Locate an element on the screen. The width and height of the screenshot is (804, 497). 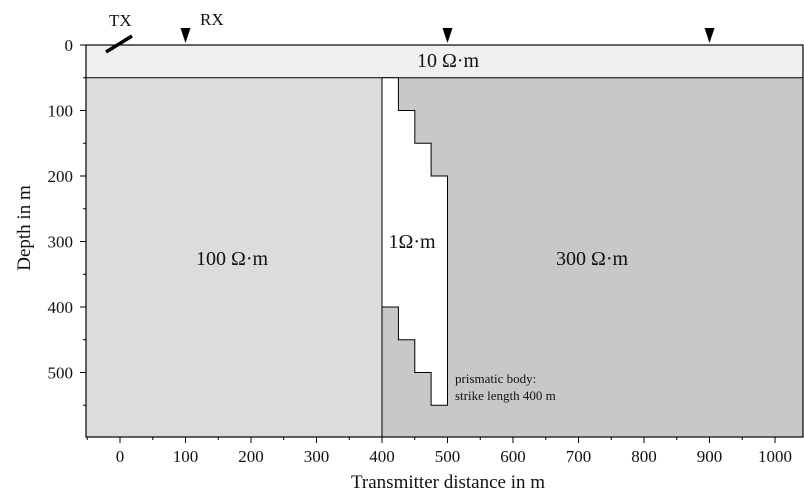
x-tick-label: 1000 is located at coordinates (775, 456).